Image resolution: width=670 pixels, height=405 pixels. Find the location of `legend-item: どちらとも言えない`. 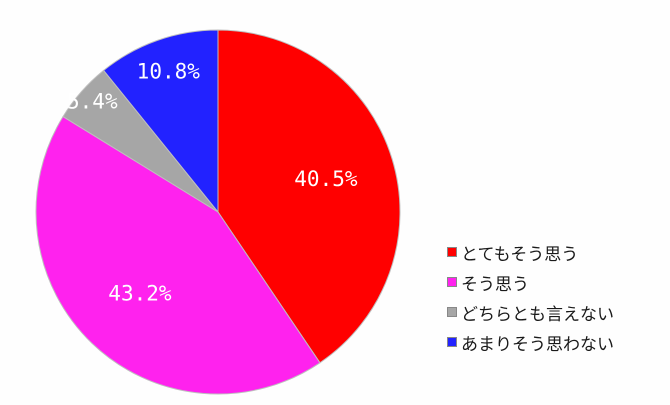

legend-item: どちらとも言えない is located at coordinates (530, 313).